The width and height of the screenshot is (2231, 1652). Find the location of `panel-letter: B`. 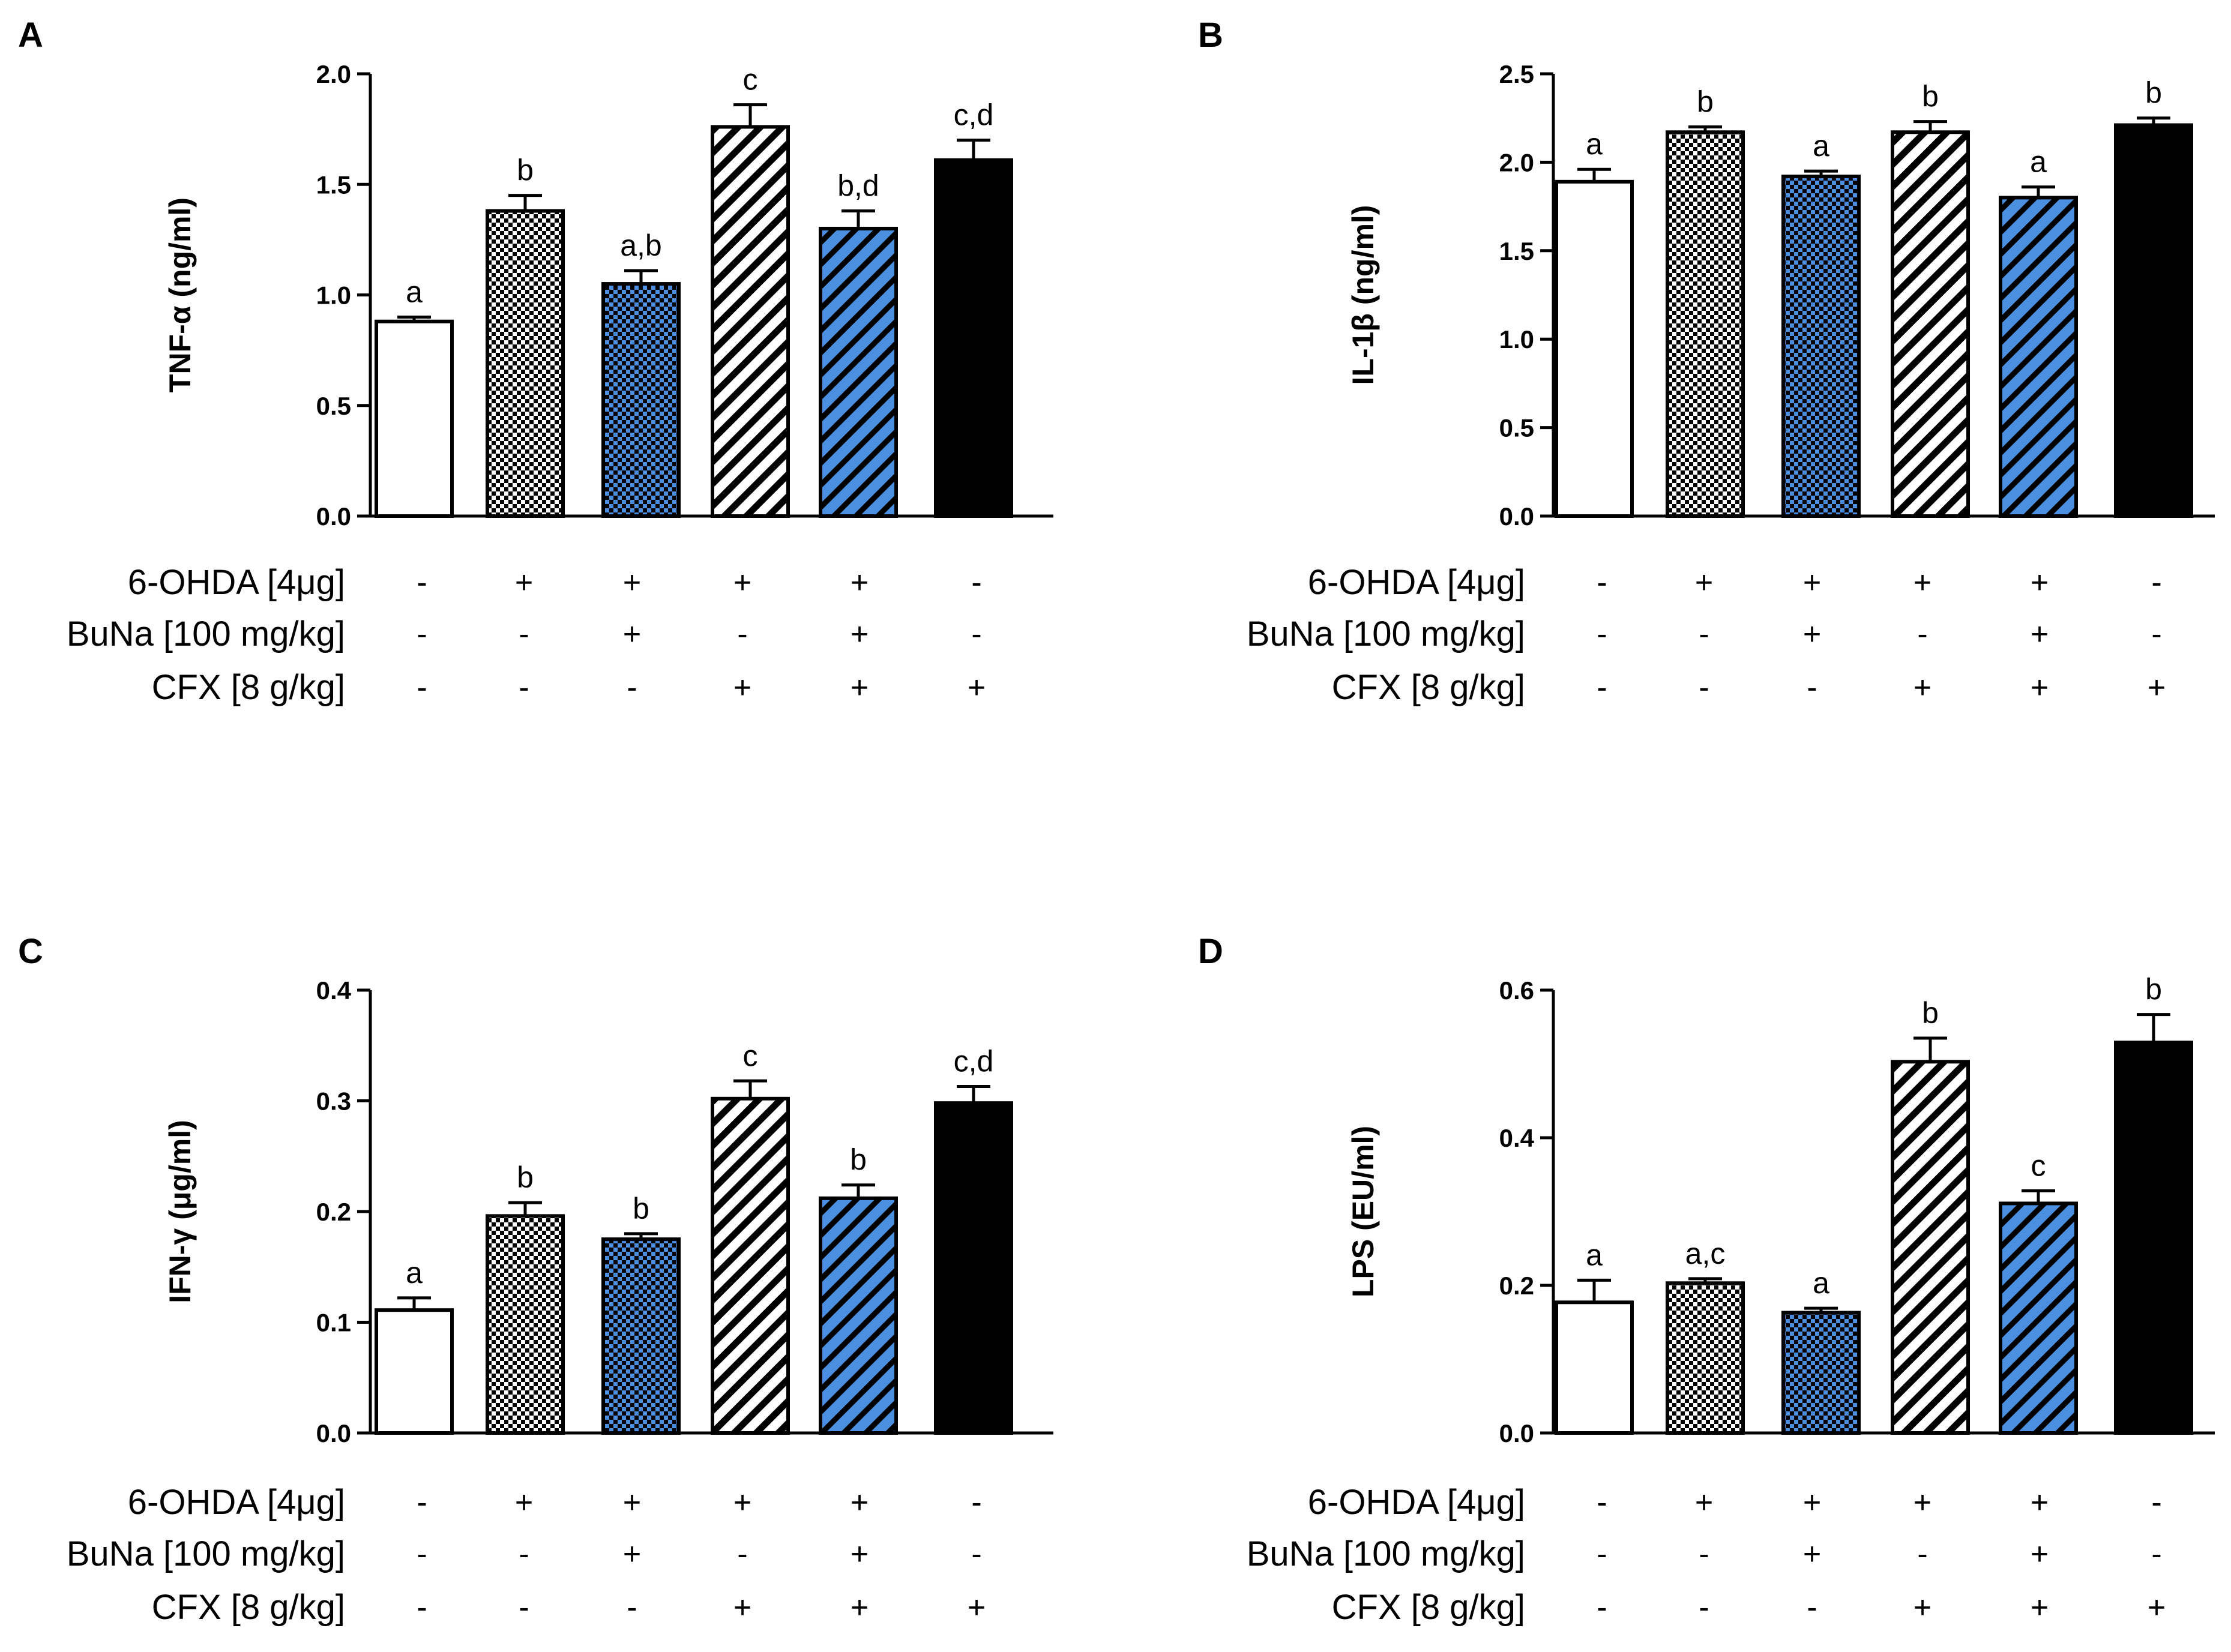

panel-letter: B is located at coordinates (1211, 35).